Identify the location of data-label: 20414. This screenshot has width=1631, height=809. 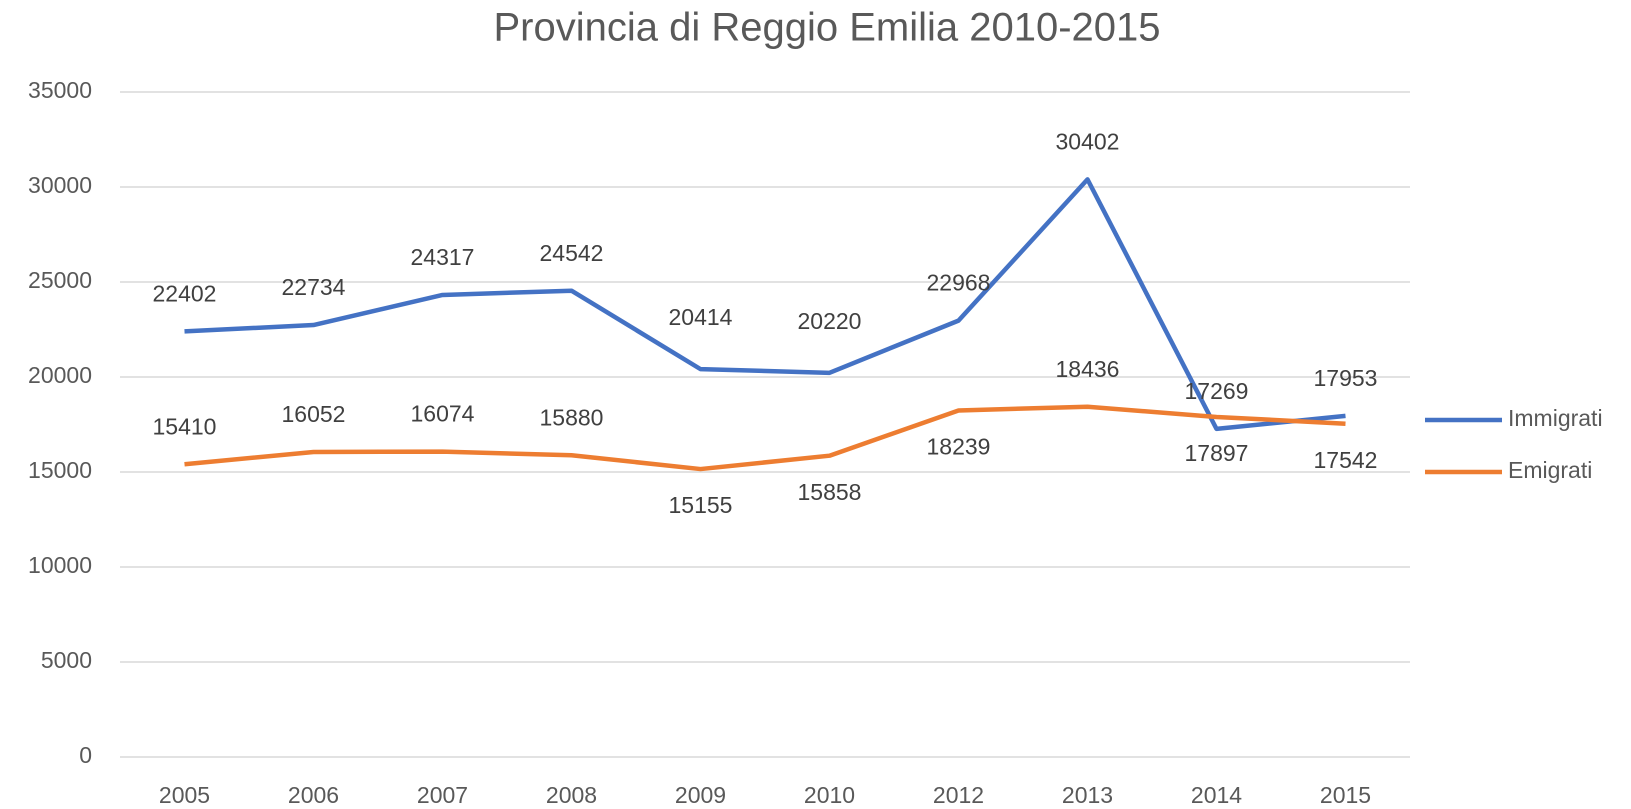
(701, 317).